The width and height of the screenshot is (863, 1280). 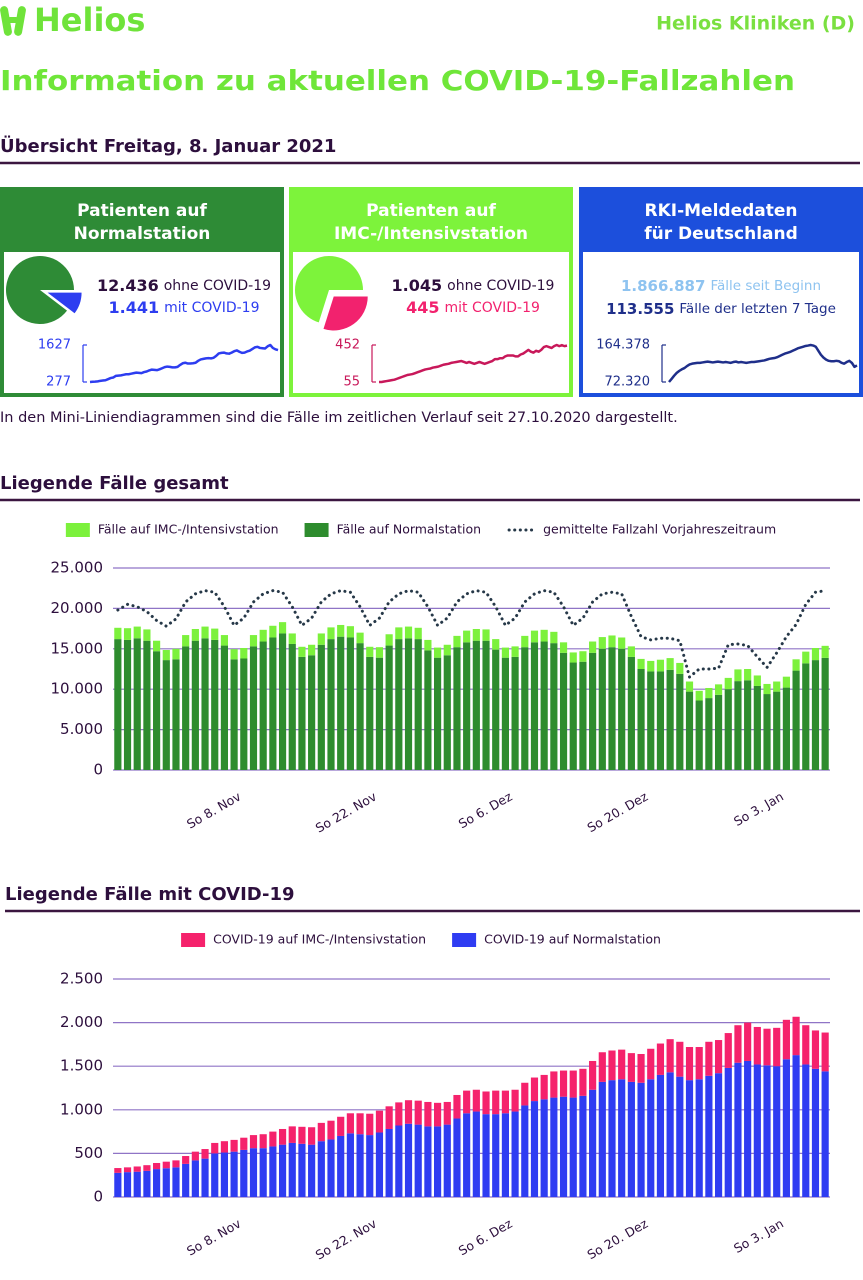 What do you see at coordinates (13, 21) in the screenshot?
I see `logo-icon` at bounding box center [13, 21].